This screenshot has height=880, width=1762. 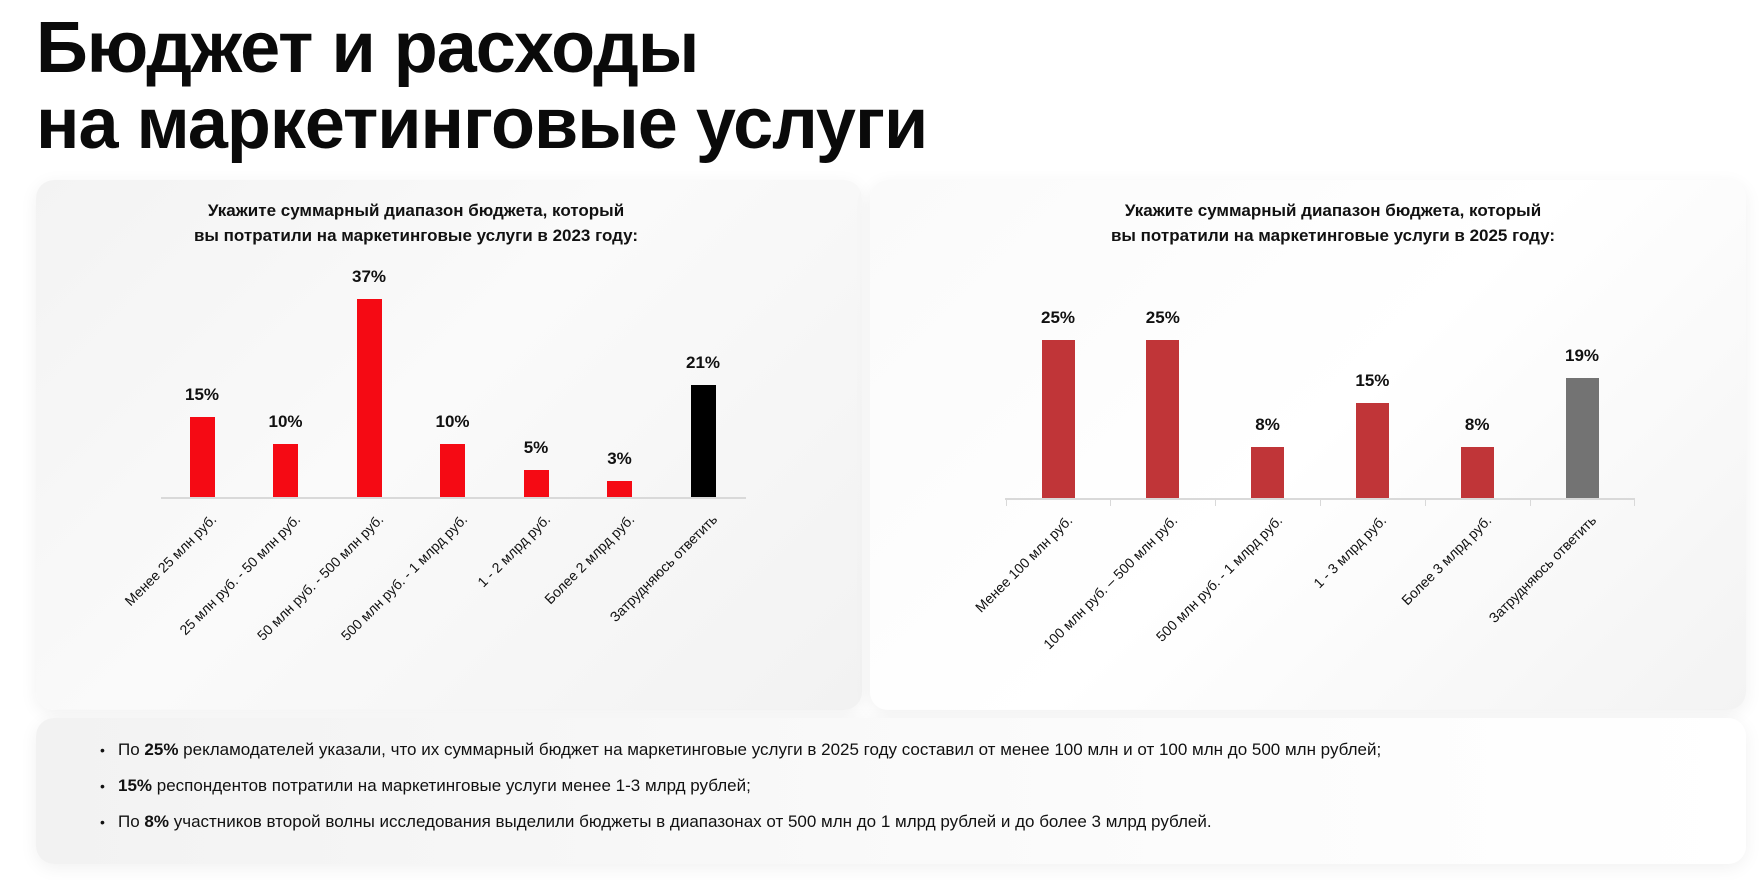 What do you see at coordinates (588, 235) in the screenshot?
I see `chart-title-year: в 2023 году:` at bounding box center [588, 235].